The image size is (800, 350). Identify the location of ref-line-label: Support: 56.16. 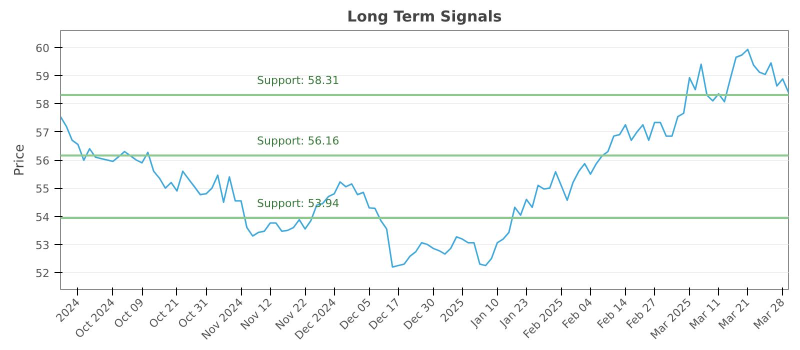
(298, 141).